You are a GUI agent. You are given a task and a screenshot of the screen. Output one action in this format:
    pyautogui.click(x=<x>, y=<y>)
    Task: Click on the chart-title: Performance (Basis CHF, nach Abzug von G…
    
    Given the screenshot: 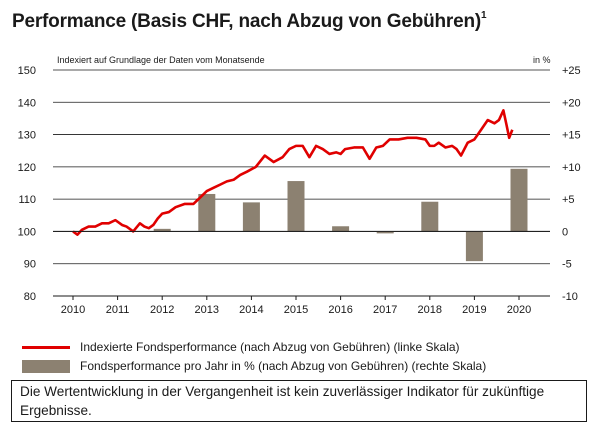 What is the action you would take?
    pyautogui.click(x=249, y=21)
    